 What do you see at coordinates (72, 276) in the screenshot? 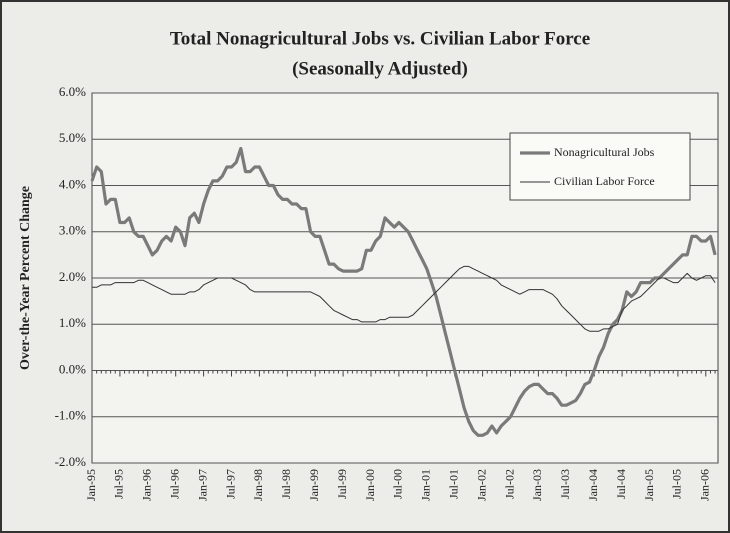
I see `y-tick-label: 2.0%` at bounding box center [72, 276].